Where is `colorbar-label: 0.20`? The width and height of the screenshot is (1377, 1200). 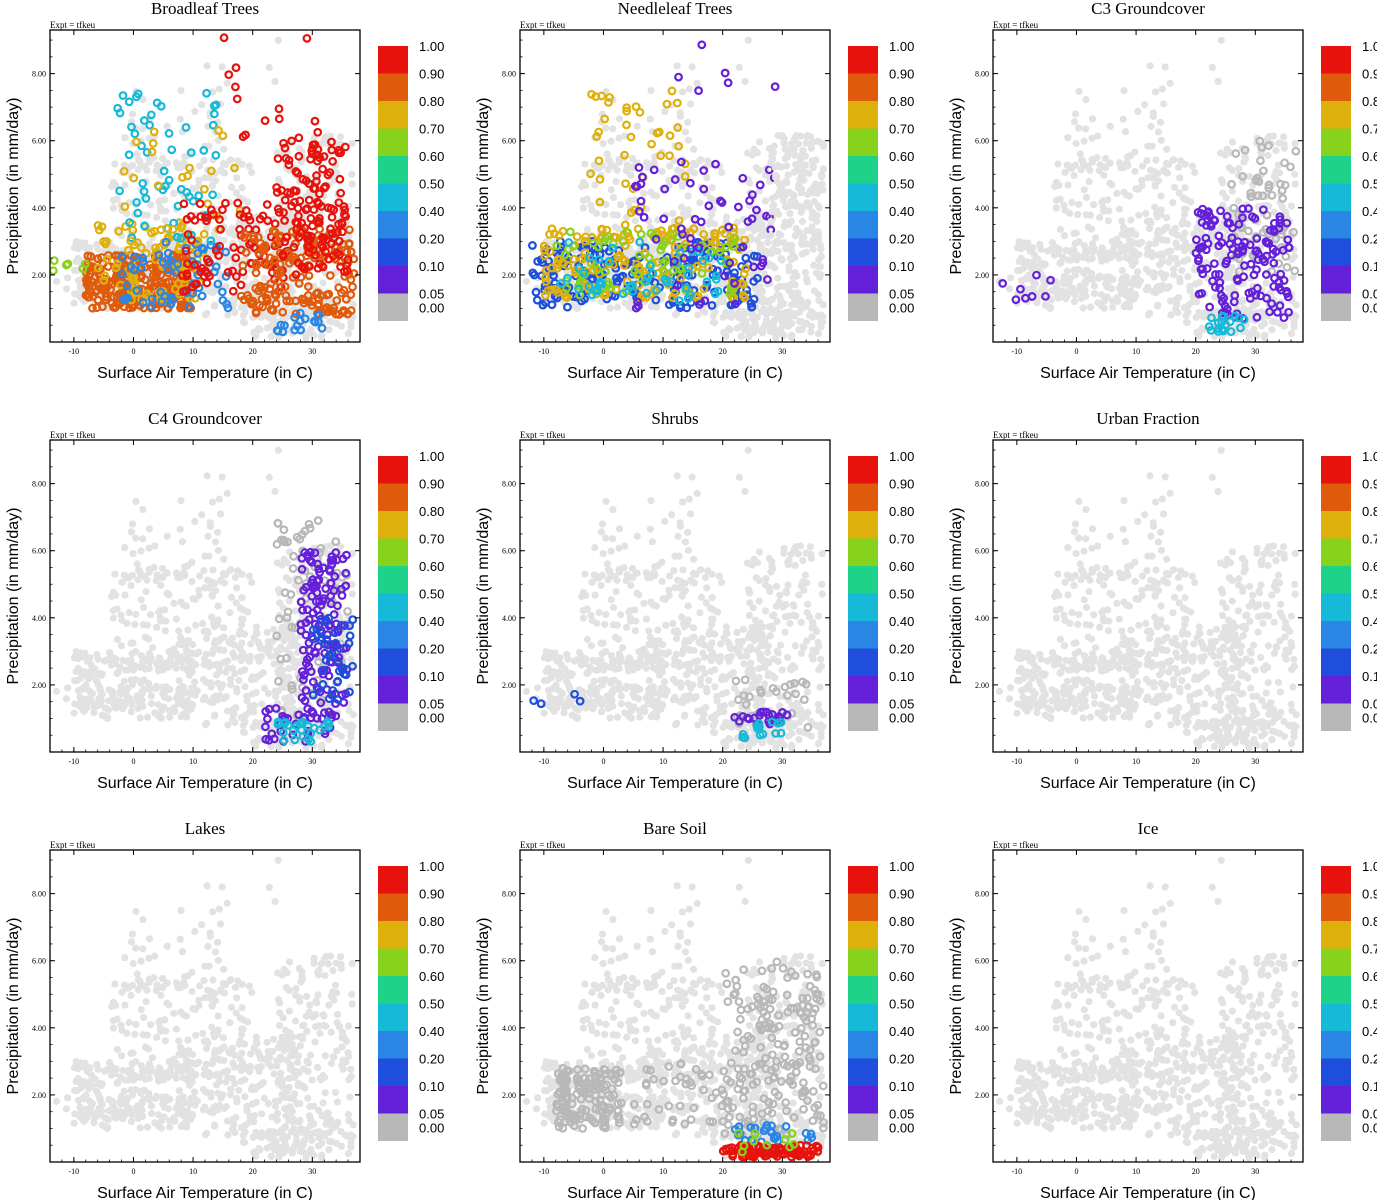
colorbar-label: 0.20 is located at coordinates (431, 239).